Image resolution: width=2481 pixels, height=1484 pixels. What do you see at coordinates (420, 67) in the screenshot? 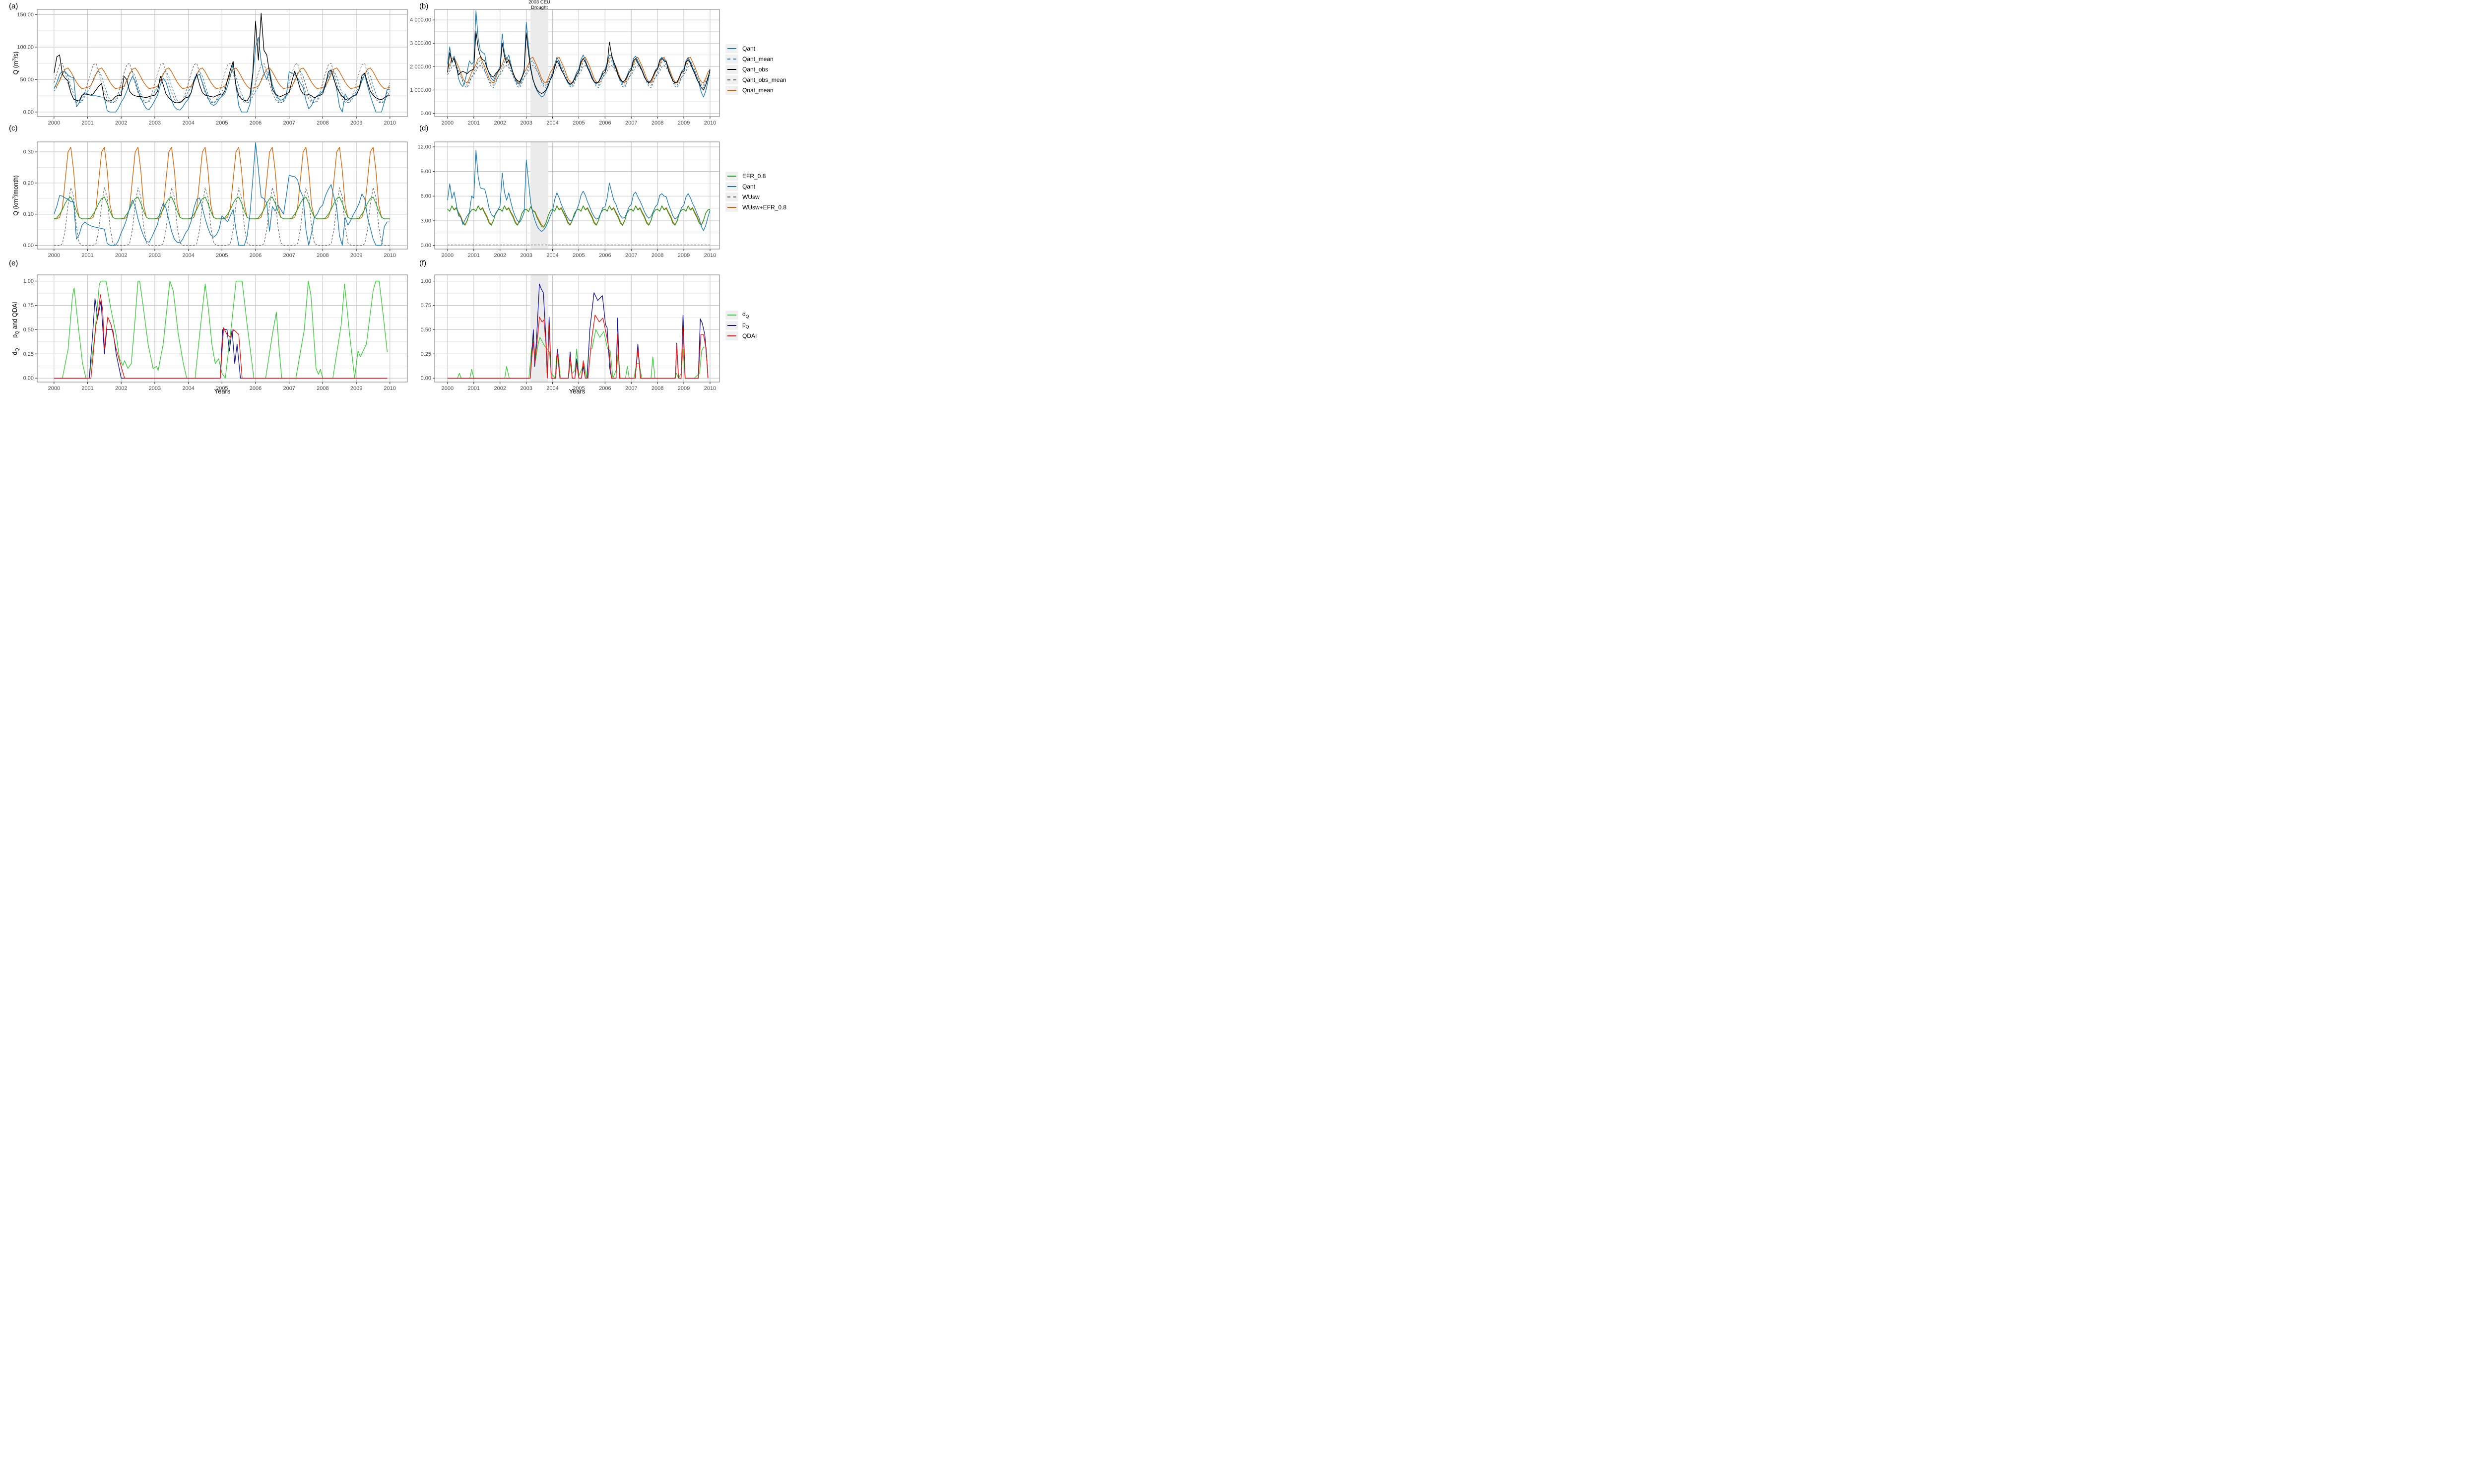
I see `y-tick-label: 2 000.00` at bounding box center [420, 67].